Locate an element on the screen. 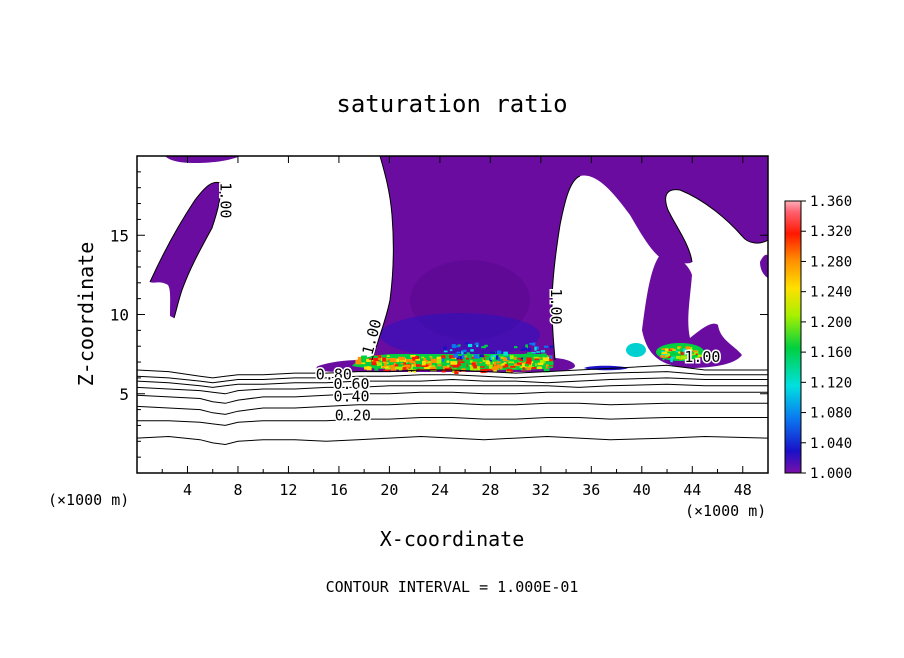 This screenshot has width=904, height=658. x-tick-label: 36 is located at coordinates (591, 490).